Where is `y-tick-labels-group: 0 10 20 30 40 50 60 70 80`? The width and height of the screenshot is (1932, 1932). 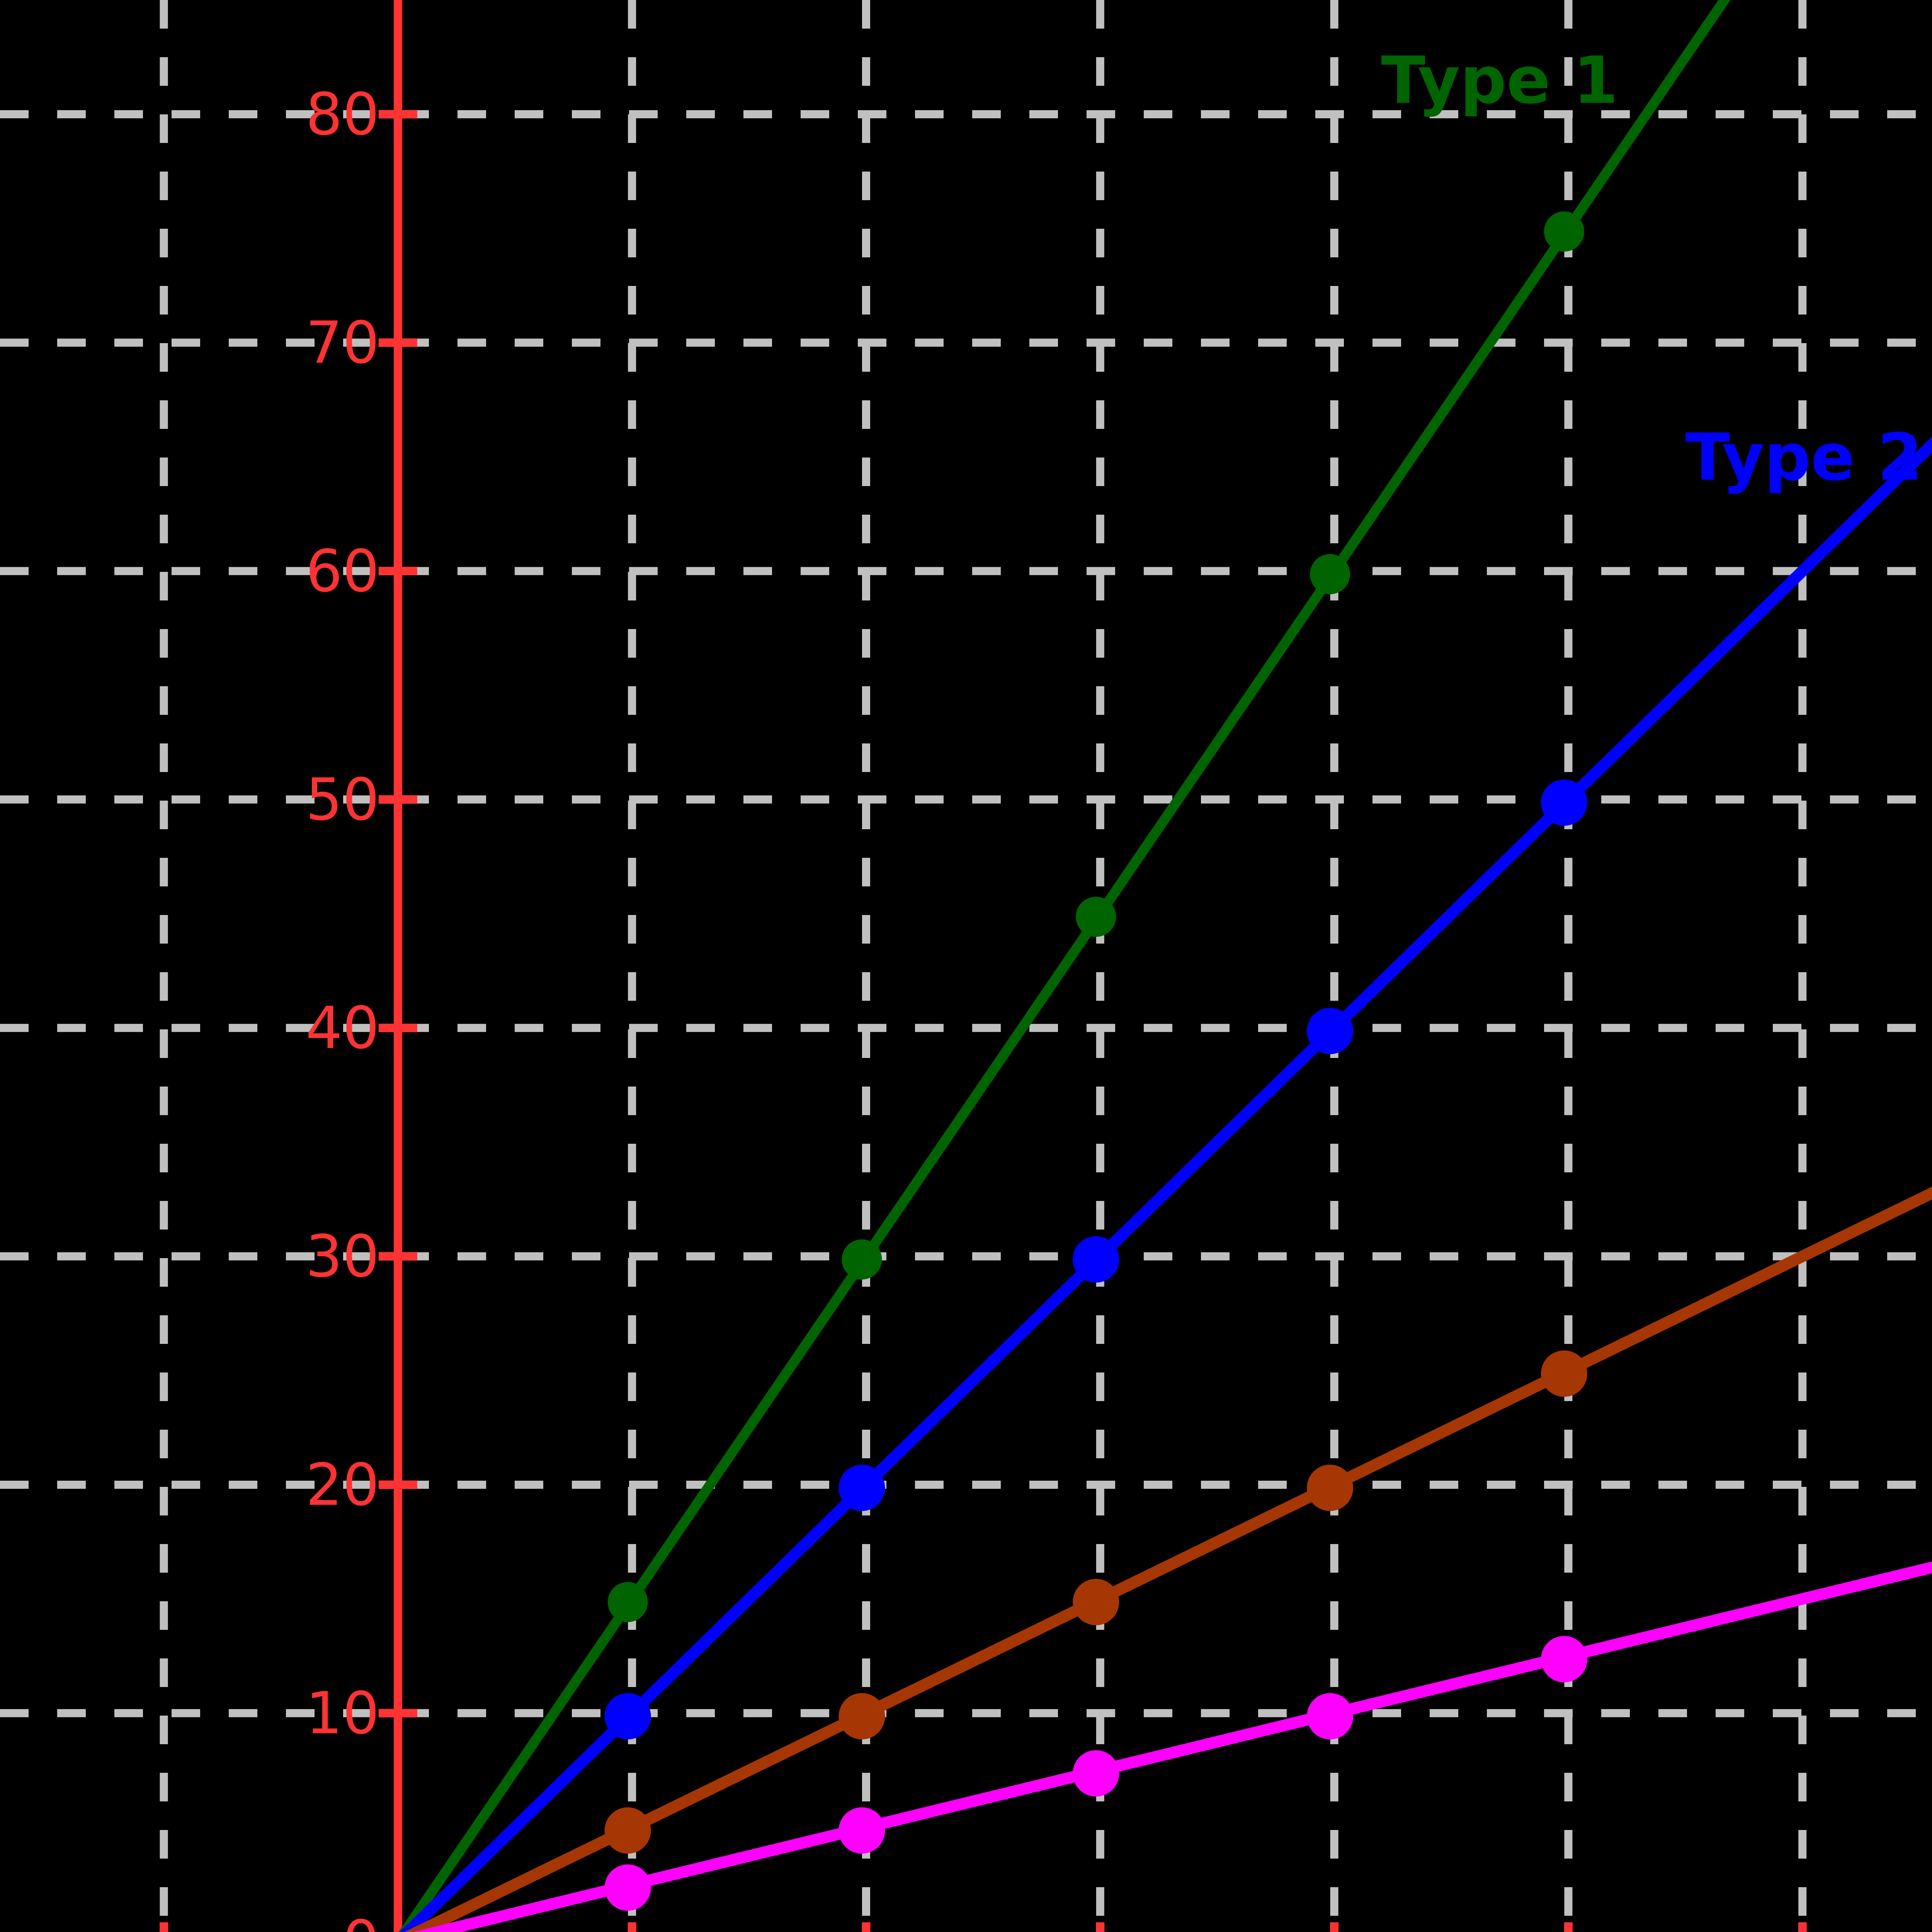 y-tick-labels-group: 0 10 20 30 40 50 60 70 80 is located at coordinates (342, 1006).